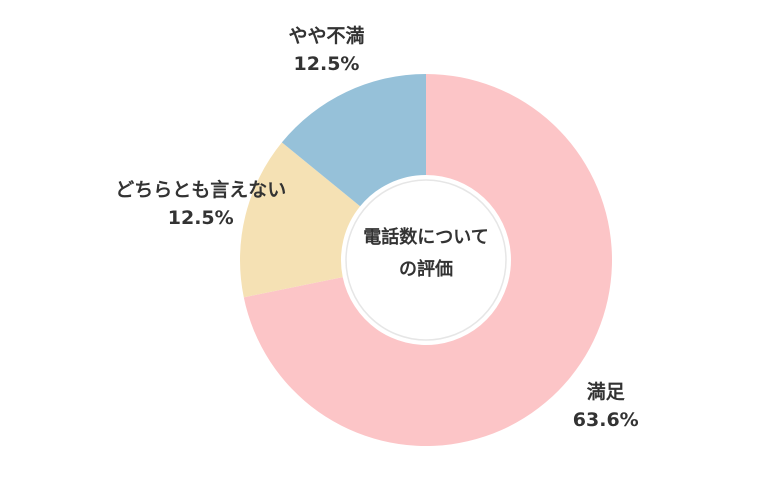 The image size is (780, 500). What do you see at coordinates (606, 420) in the screenshot?
I see `value-label: 63.6%` at bounding box center [606, 420].